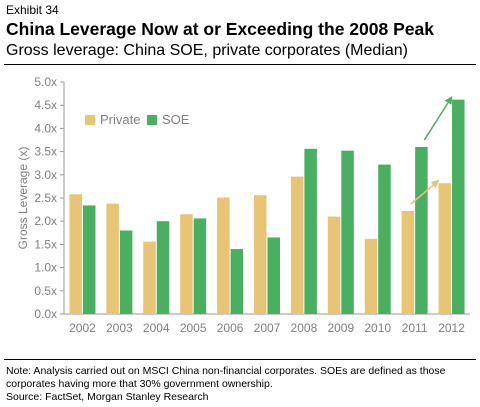  Describe the element at coordinates (152, 120) in the screenshot. I see `legend-swatch-soe` at that location.